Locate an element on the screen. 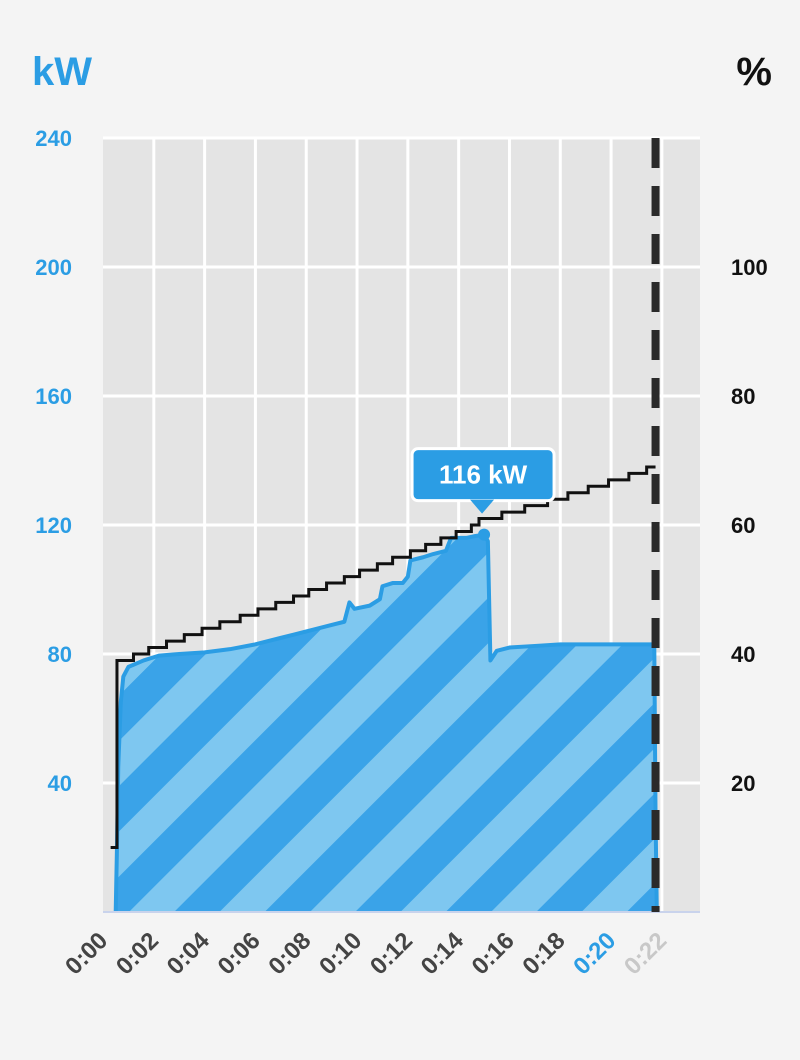 This screenshot has height=1060, width=800. right-axis-unit: % is located at coordinates (754, 72).